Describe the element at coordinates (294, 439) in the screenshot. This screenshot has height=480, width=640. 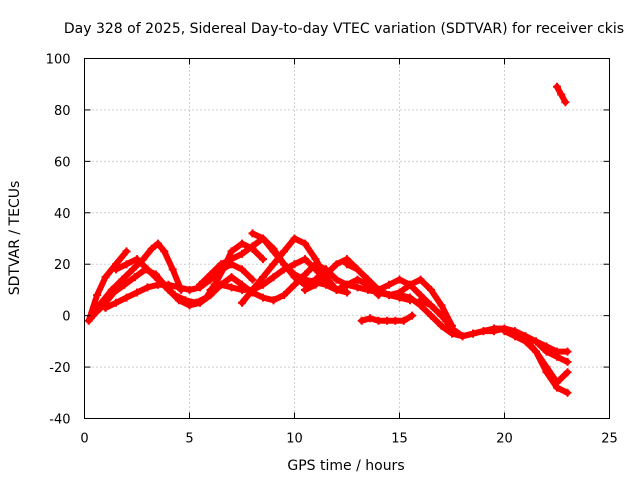
I see `x-tick-label: 10` at that location.